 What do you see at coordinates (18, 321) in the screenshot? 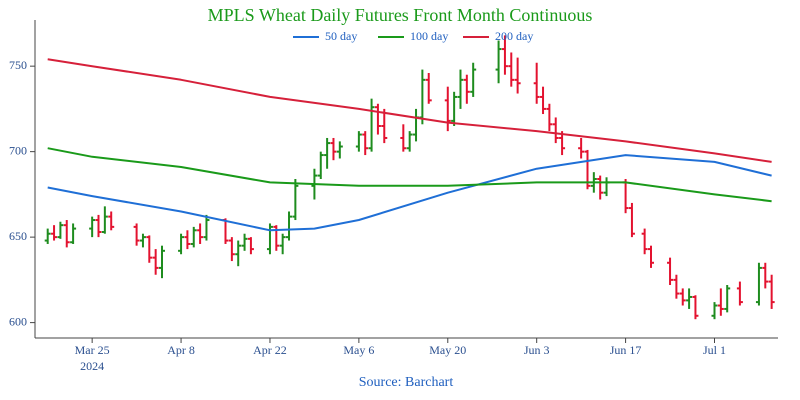
I see `y-tick-label: 600` at bounding box center [18, 321].